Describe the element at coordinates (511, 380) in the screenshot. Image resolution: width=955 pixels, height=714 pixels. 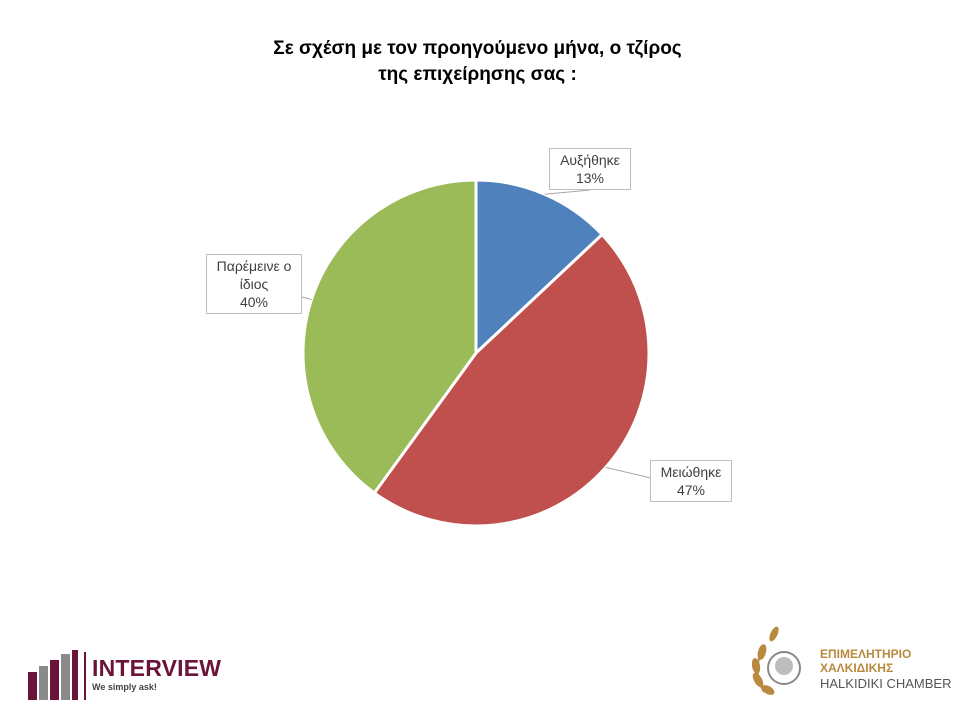
I see `pie-slice-decreased` at that location.